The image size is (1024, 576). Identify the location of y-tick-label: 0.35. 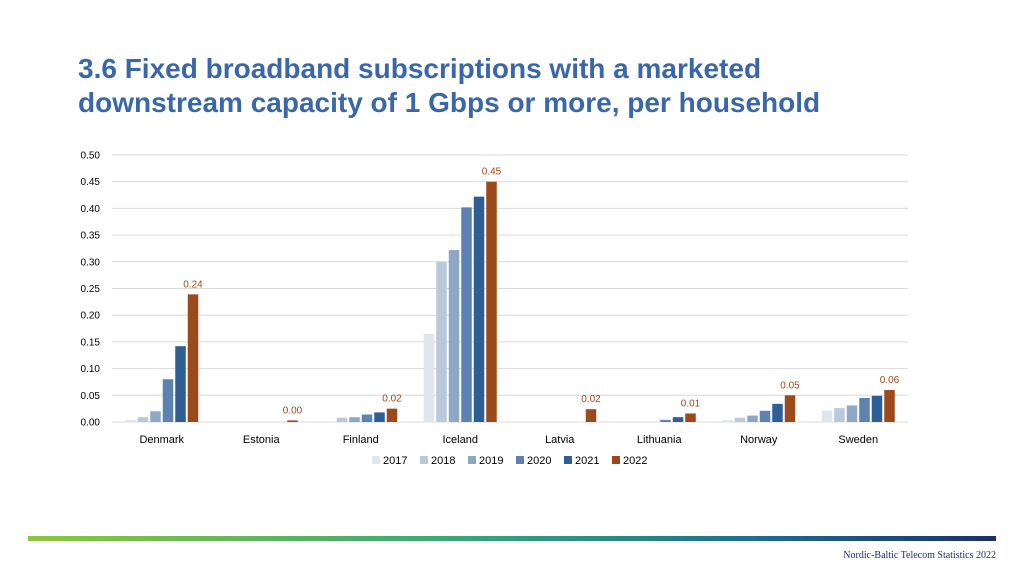
(91, 236).